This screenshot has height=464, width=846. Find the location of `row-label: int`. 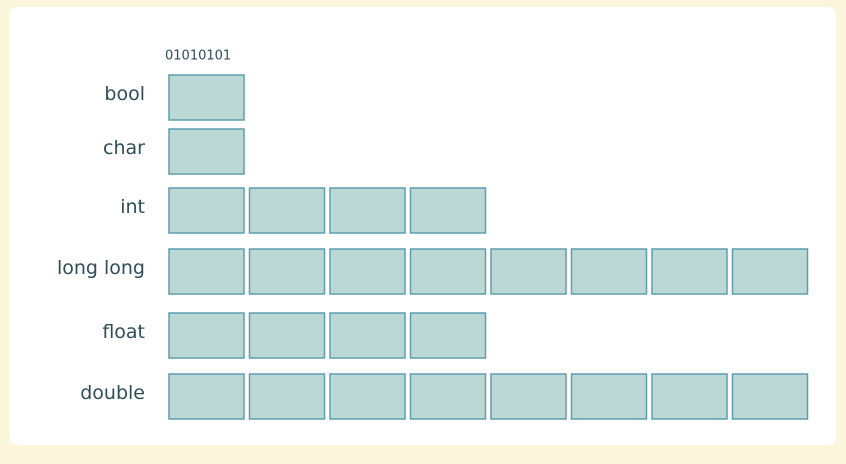

row-label: int is located at coordinates (132, 207).